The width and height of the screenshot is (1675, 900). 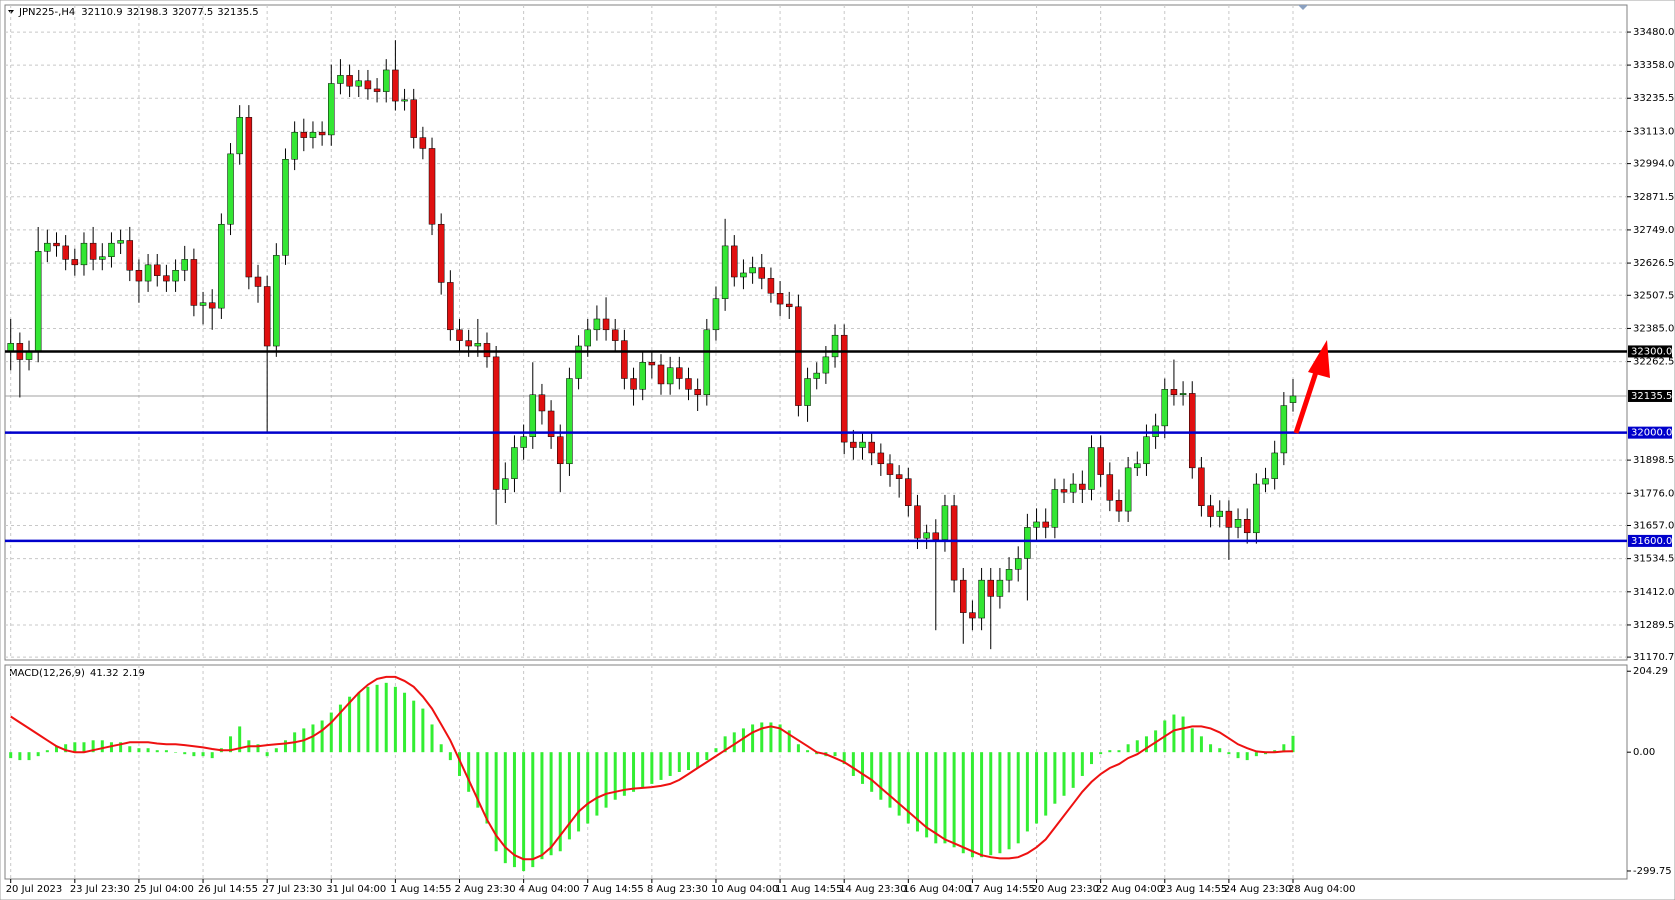 I want to click on x-tick-label: 10 Aug 04:00, so click(x=744, y=889).